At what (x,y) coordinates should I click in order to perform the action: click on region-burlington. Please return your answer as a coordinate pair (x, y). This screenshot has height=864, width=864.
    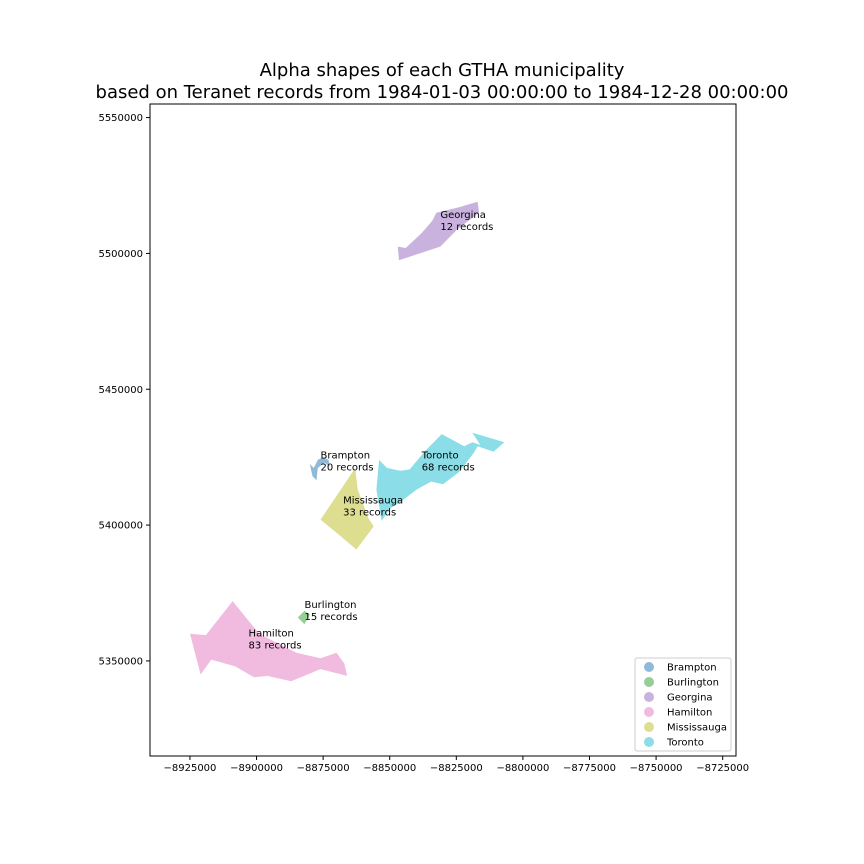
    Looking at the image, I should click on (303, 617).